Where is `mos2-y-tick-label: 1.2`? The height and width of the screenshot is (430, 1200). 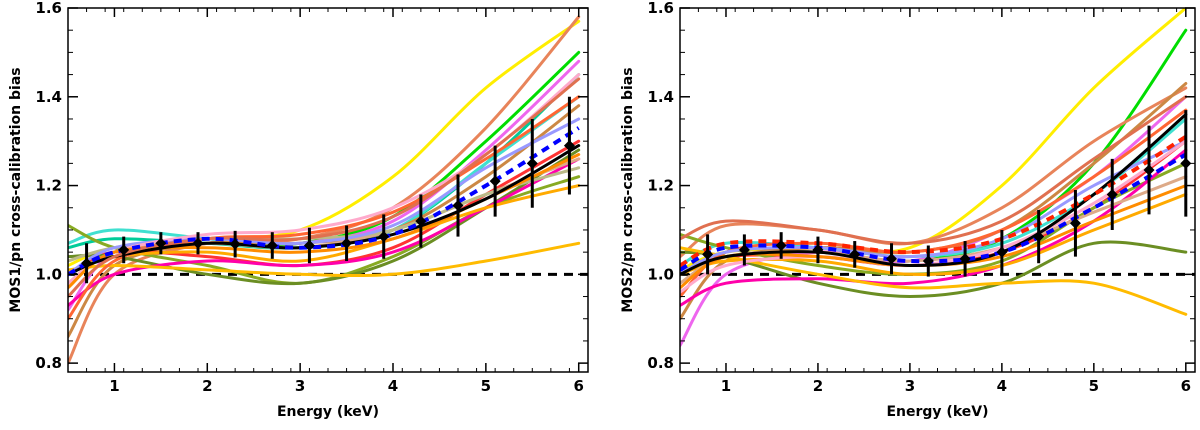
mos2-y-tick-label: 1.2 is located at coordinates (660, 186).